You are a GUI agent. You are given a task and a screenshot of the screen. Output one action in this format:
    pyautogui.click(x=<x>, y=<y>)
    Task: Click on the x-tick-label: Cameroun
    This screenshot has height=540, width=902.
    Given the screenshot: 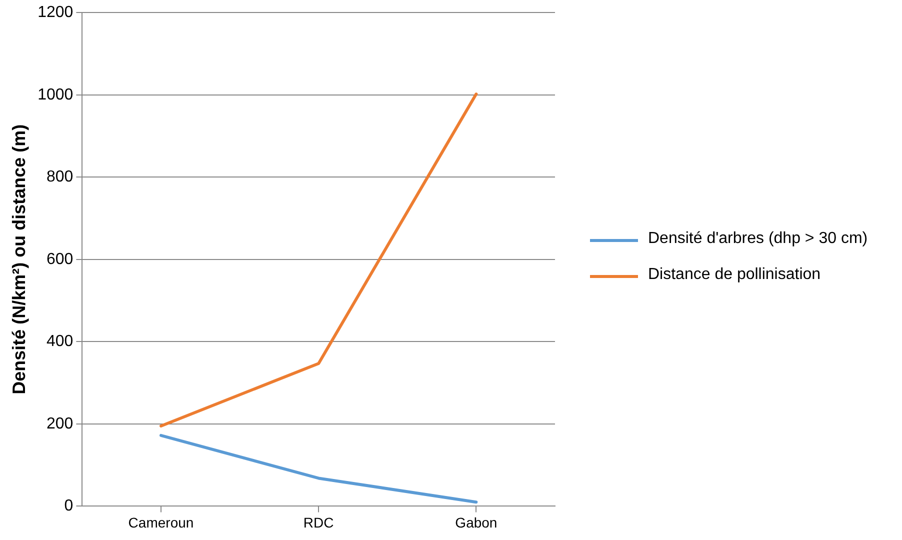 What is the action you would take?
    pyautogui.click(x=161, y=522)
    